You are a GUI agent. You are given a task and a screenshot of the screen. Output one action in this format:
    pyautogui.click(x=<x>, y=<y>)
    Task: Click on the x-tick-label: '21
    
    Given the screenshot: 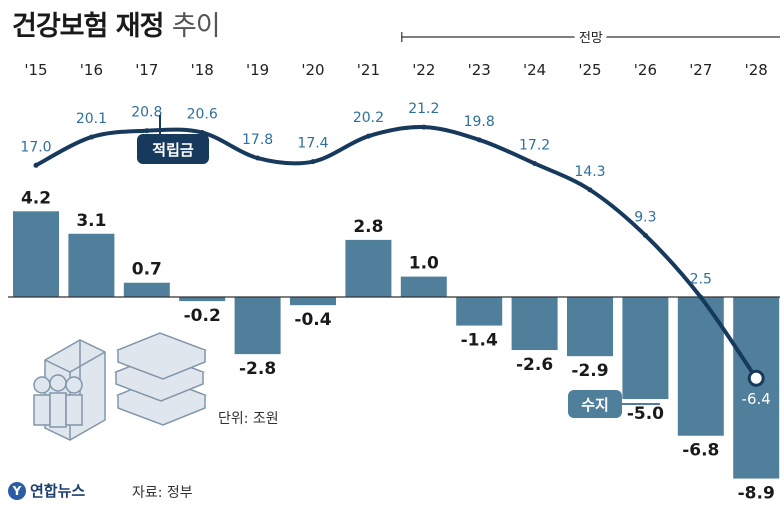 What is the action you would take?
    pyautogui.click(x=368, y=70)
    